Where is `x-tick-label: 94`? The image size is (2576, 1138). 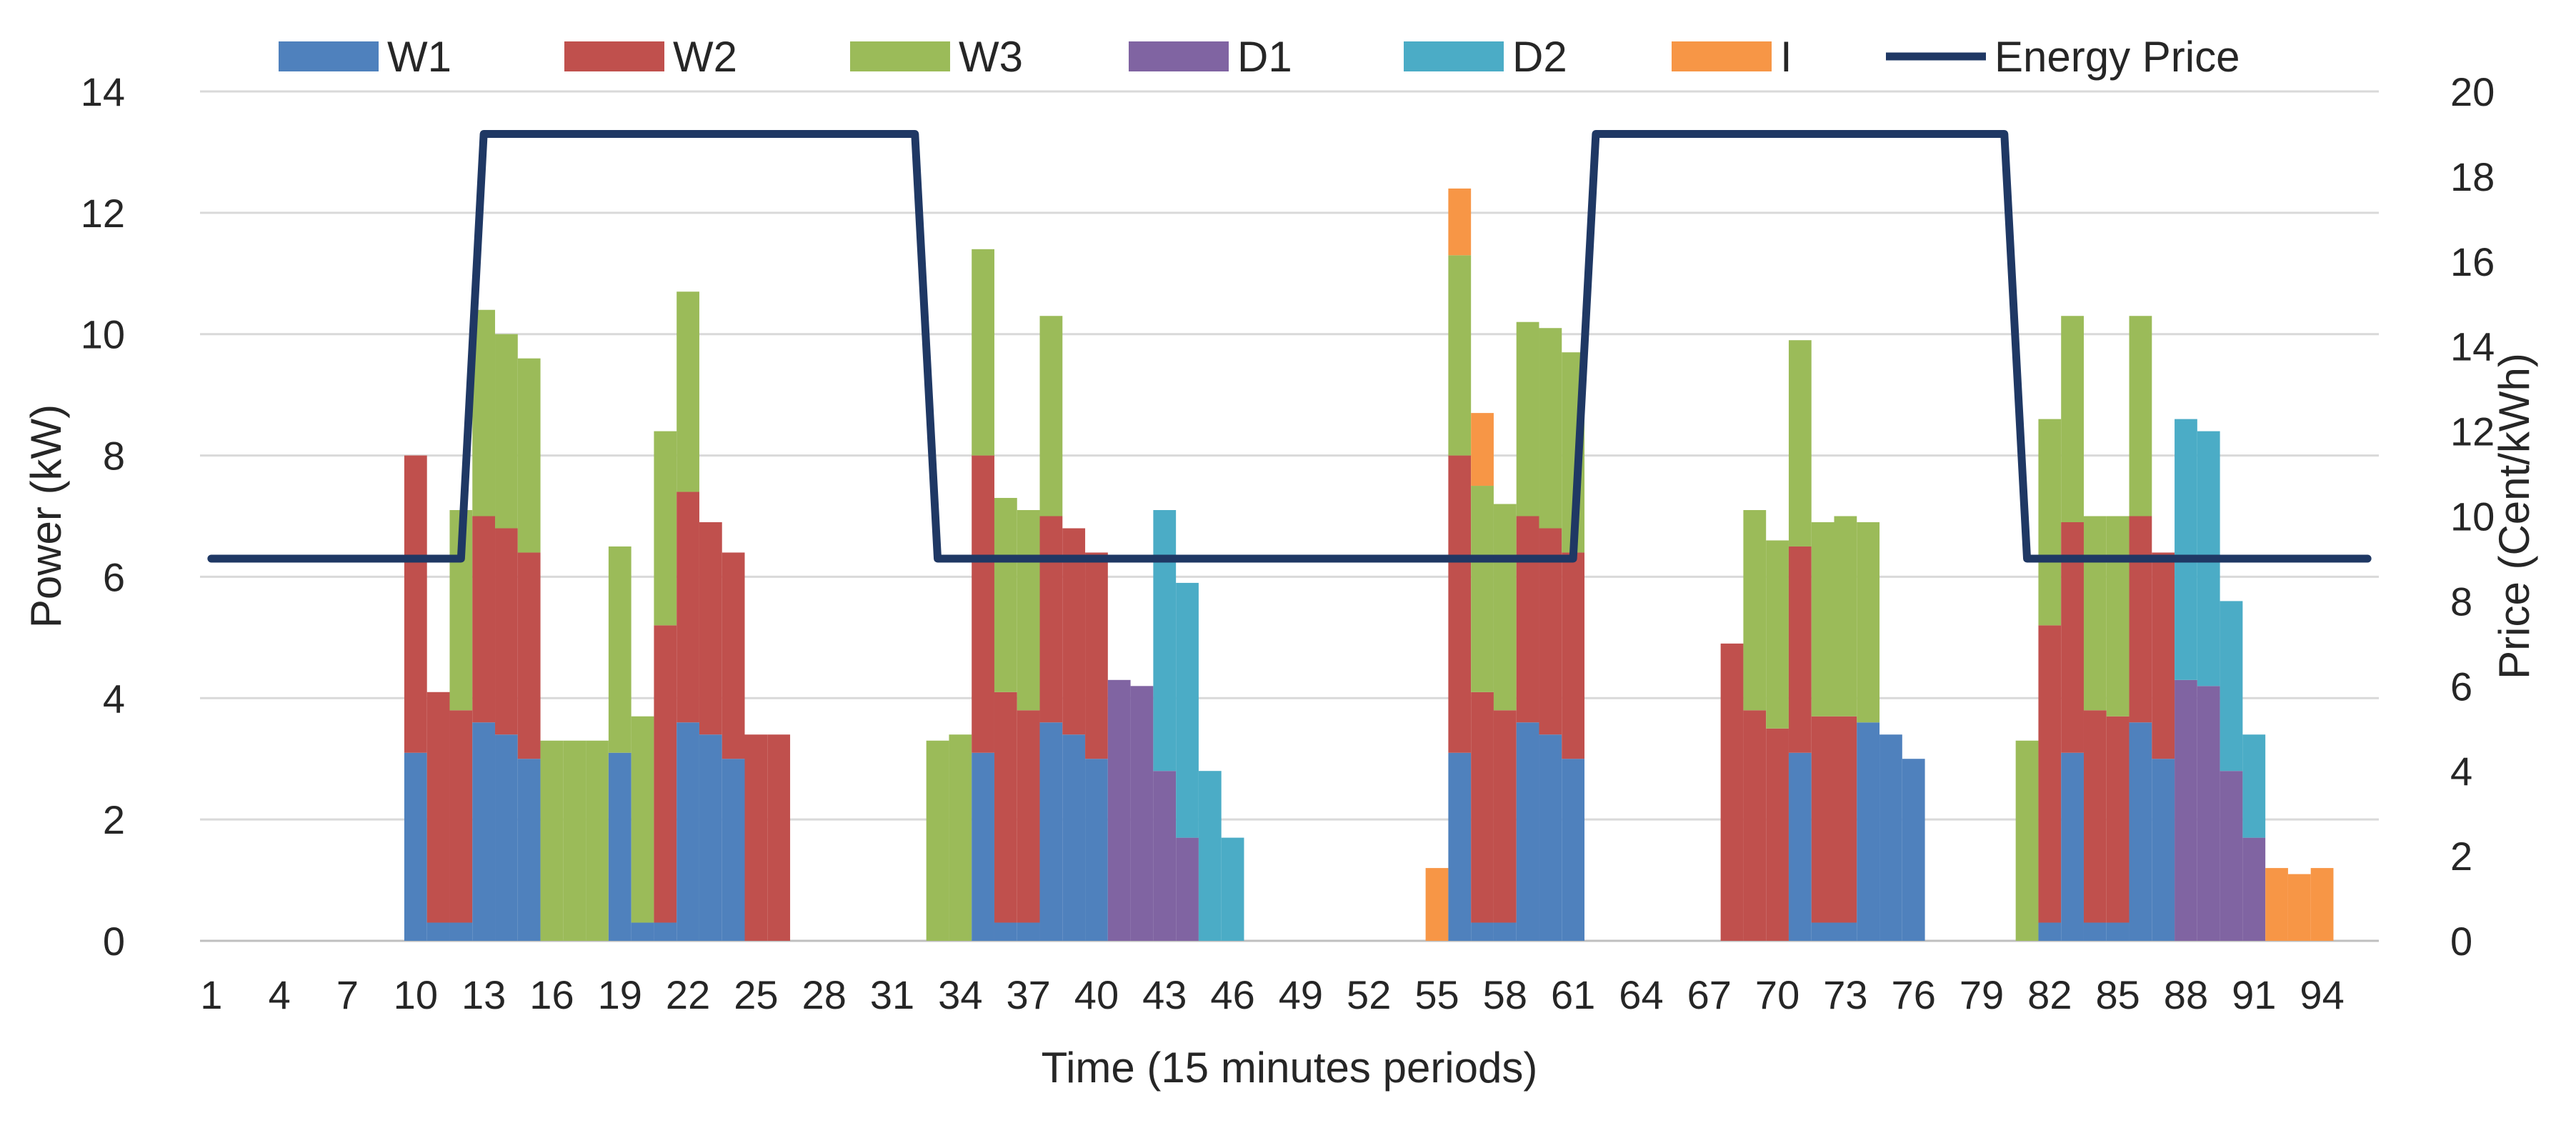 x-tick-label: 94 is located at coordinates (2322, 995).